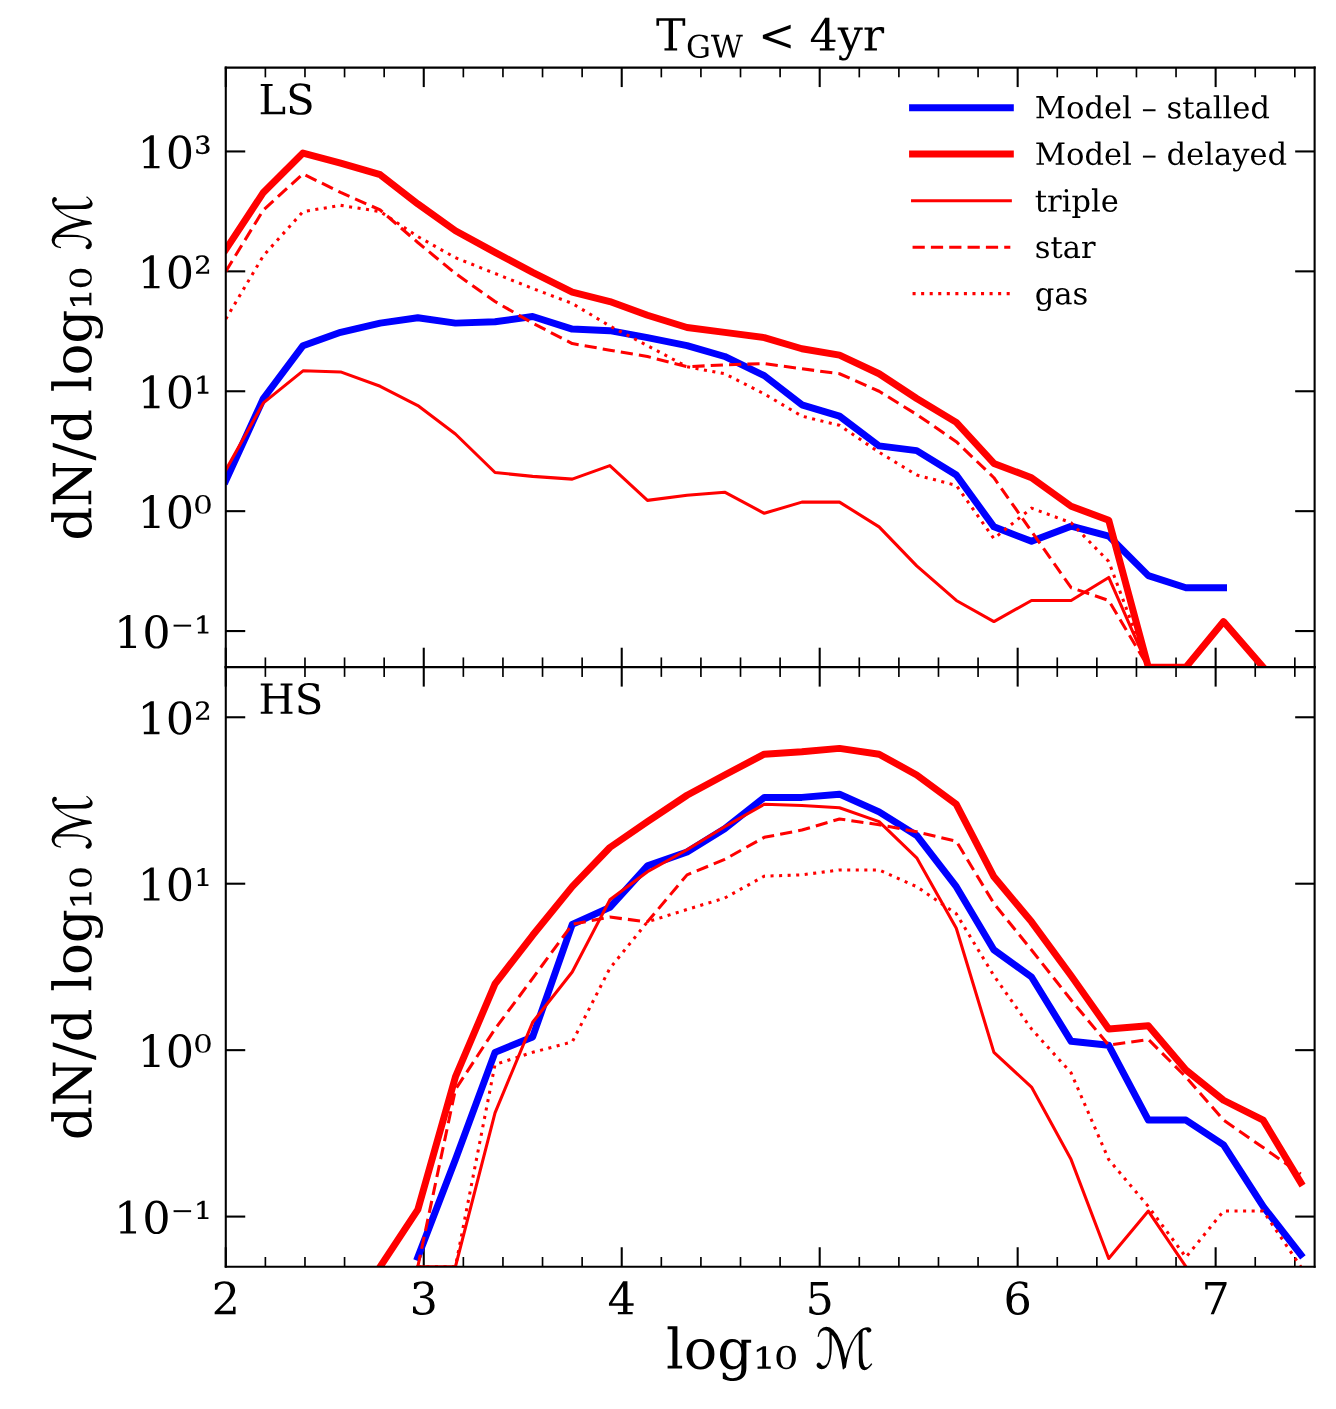 This screenshot has width=1336, height=1409. I want to click on x-tick-label: 3, so click(424, 1298).